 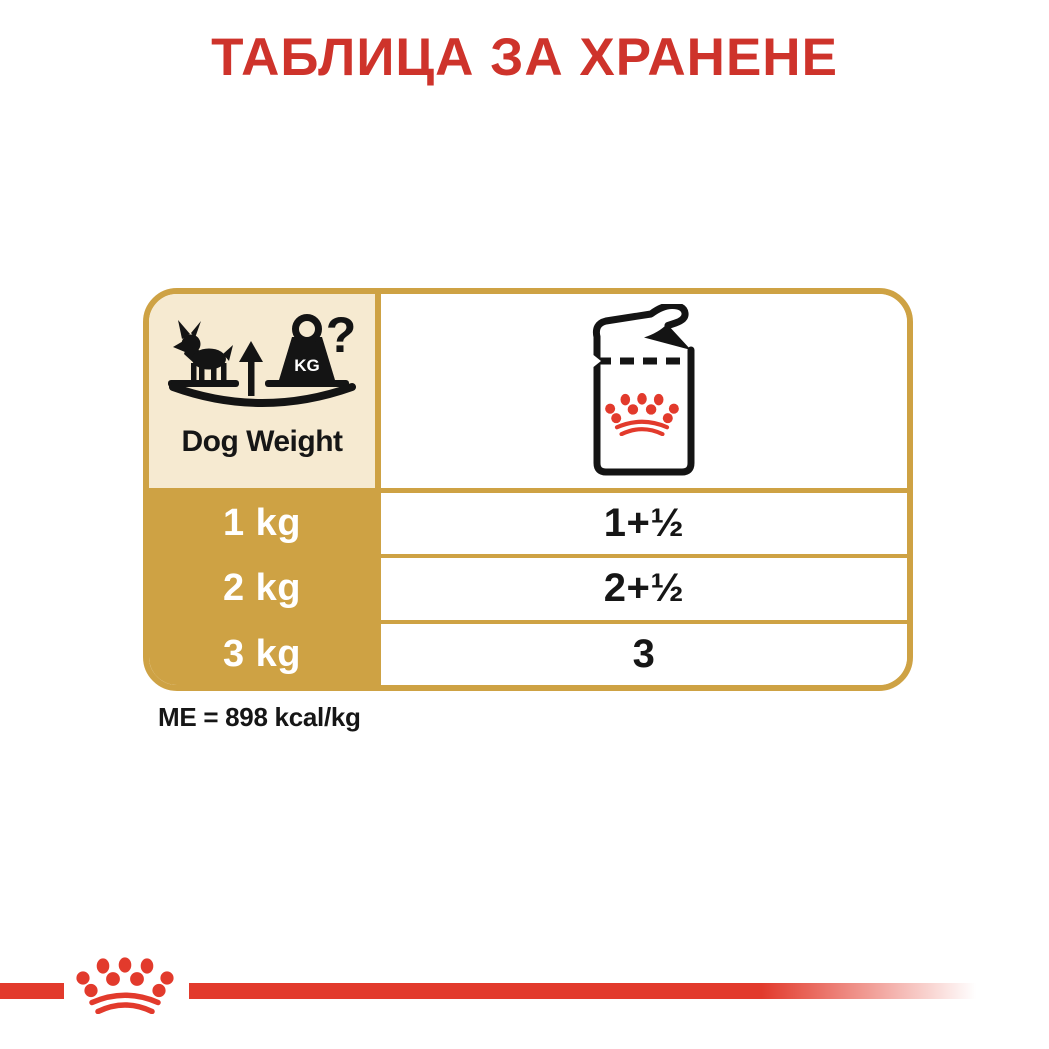 What do you see at coordinates (262, 441) in the screenshot?
I see `dog-weight-label: Dog Weight` at bounding box center [262, 441].